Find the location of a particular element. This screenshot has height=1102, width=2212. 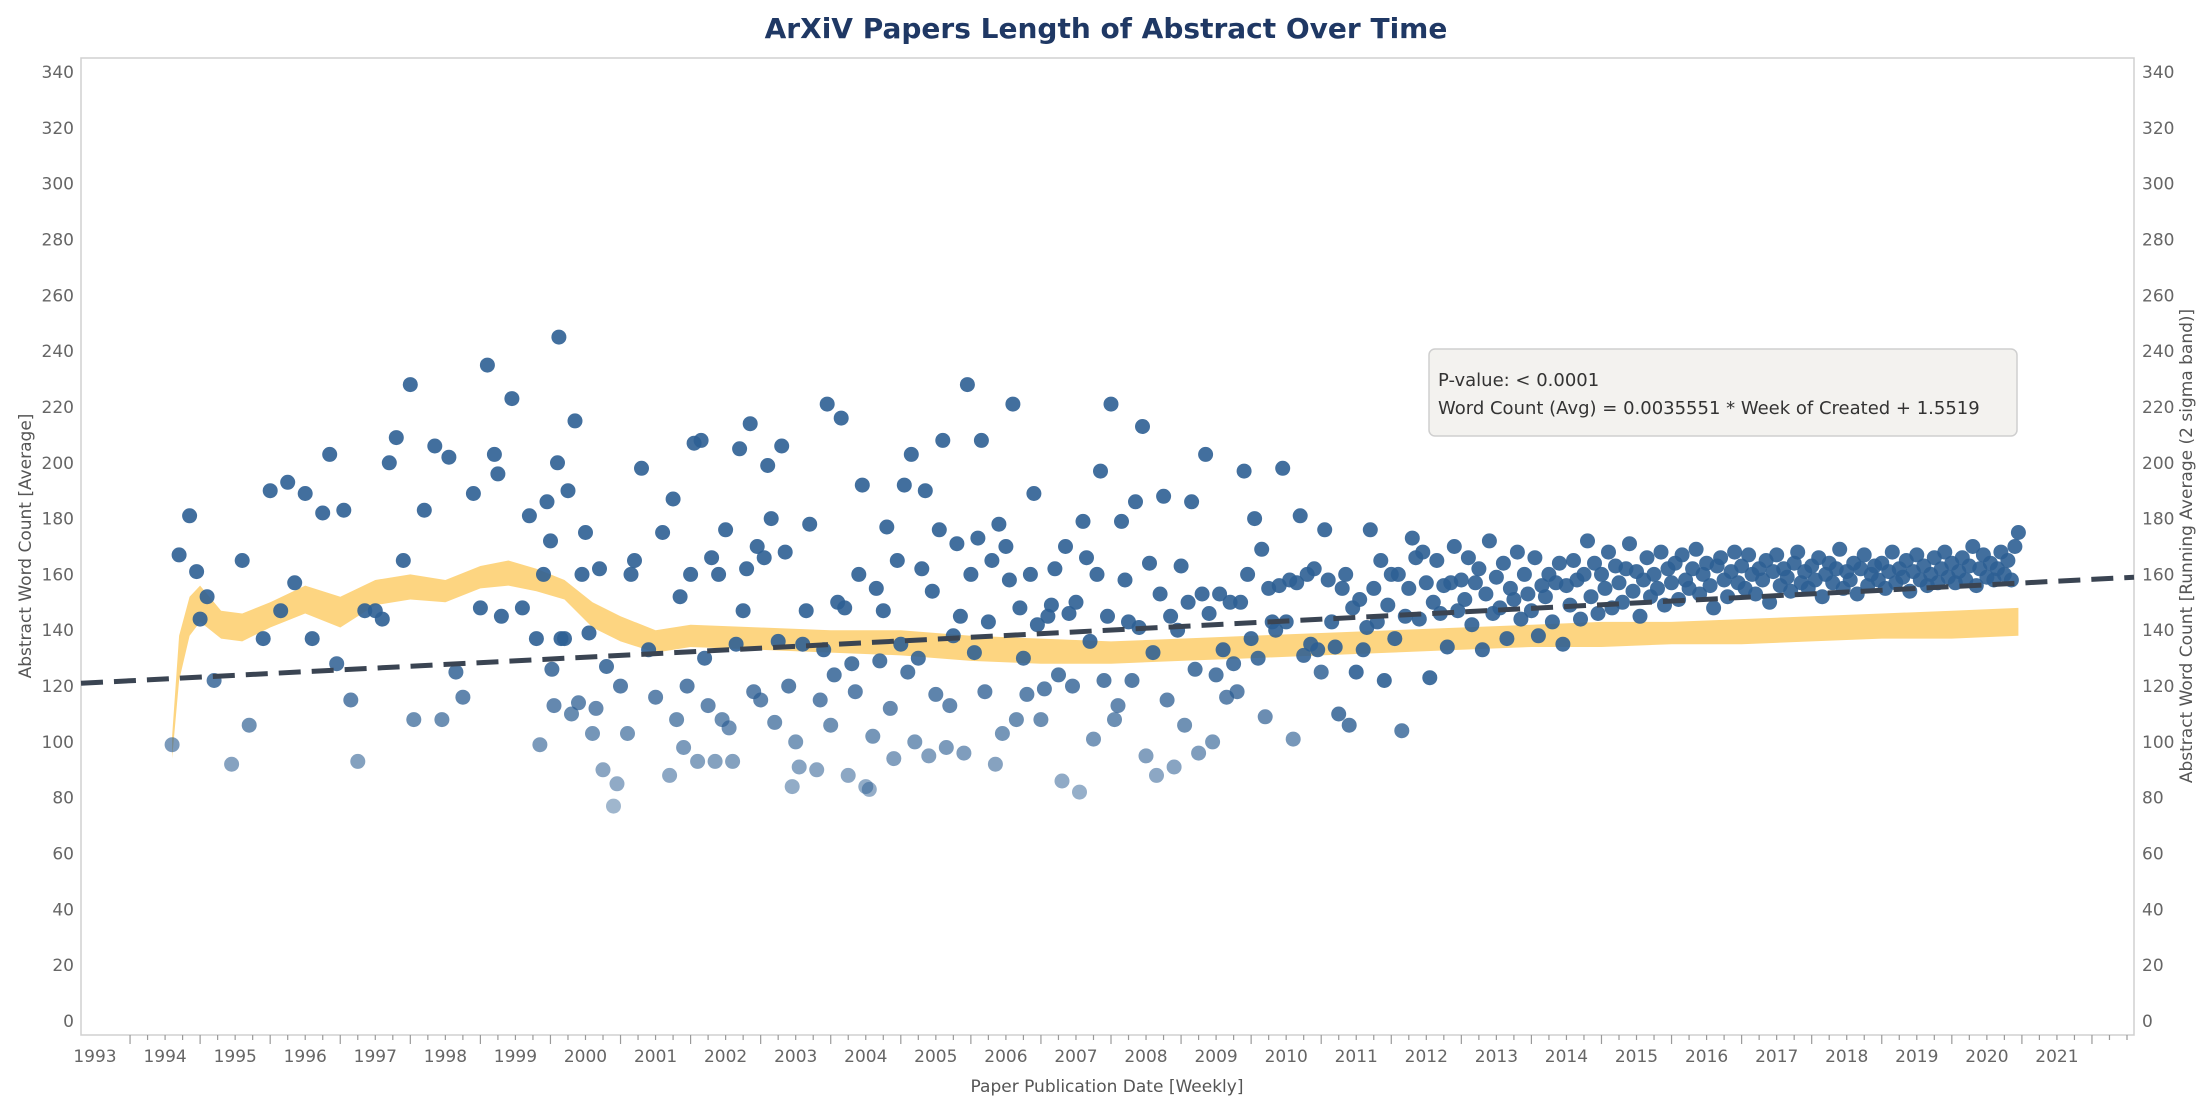

y-tick-label-right-140: 140 is located at coordinates (2158, 631).